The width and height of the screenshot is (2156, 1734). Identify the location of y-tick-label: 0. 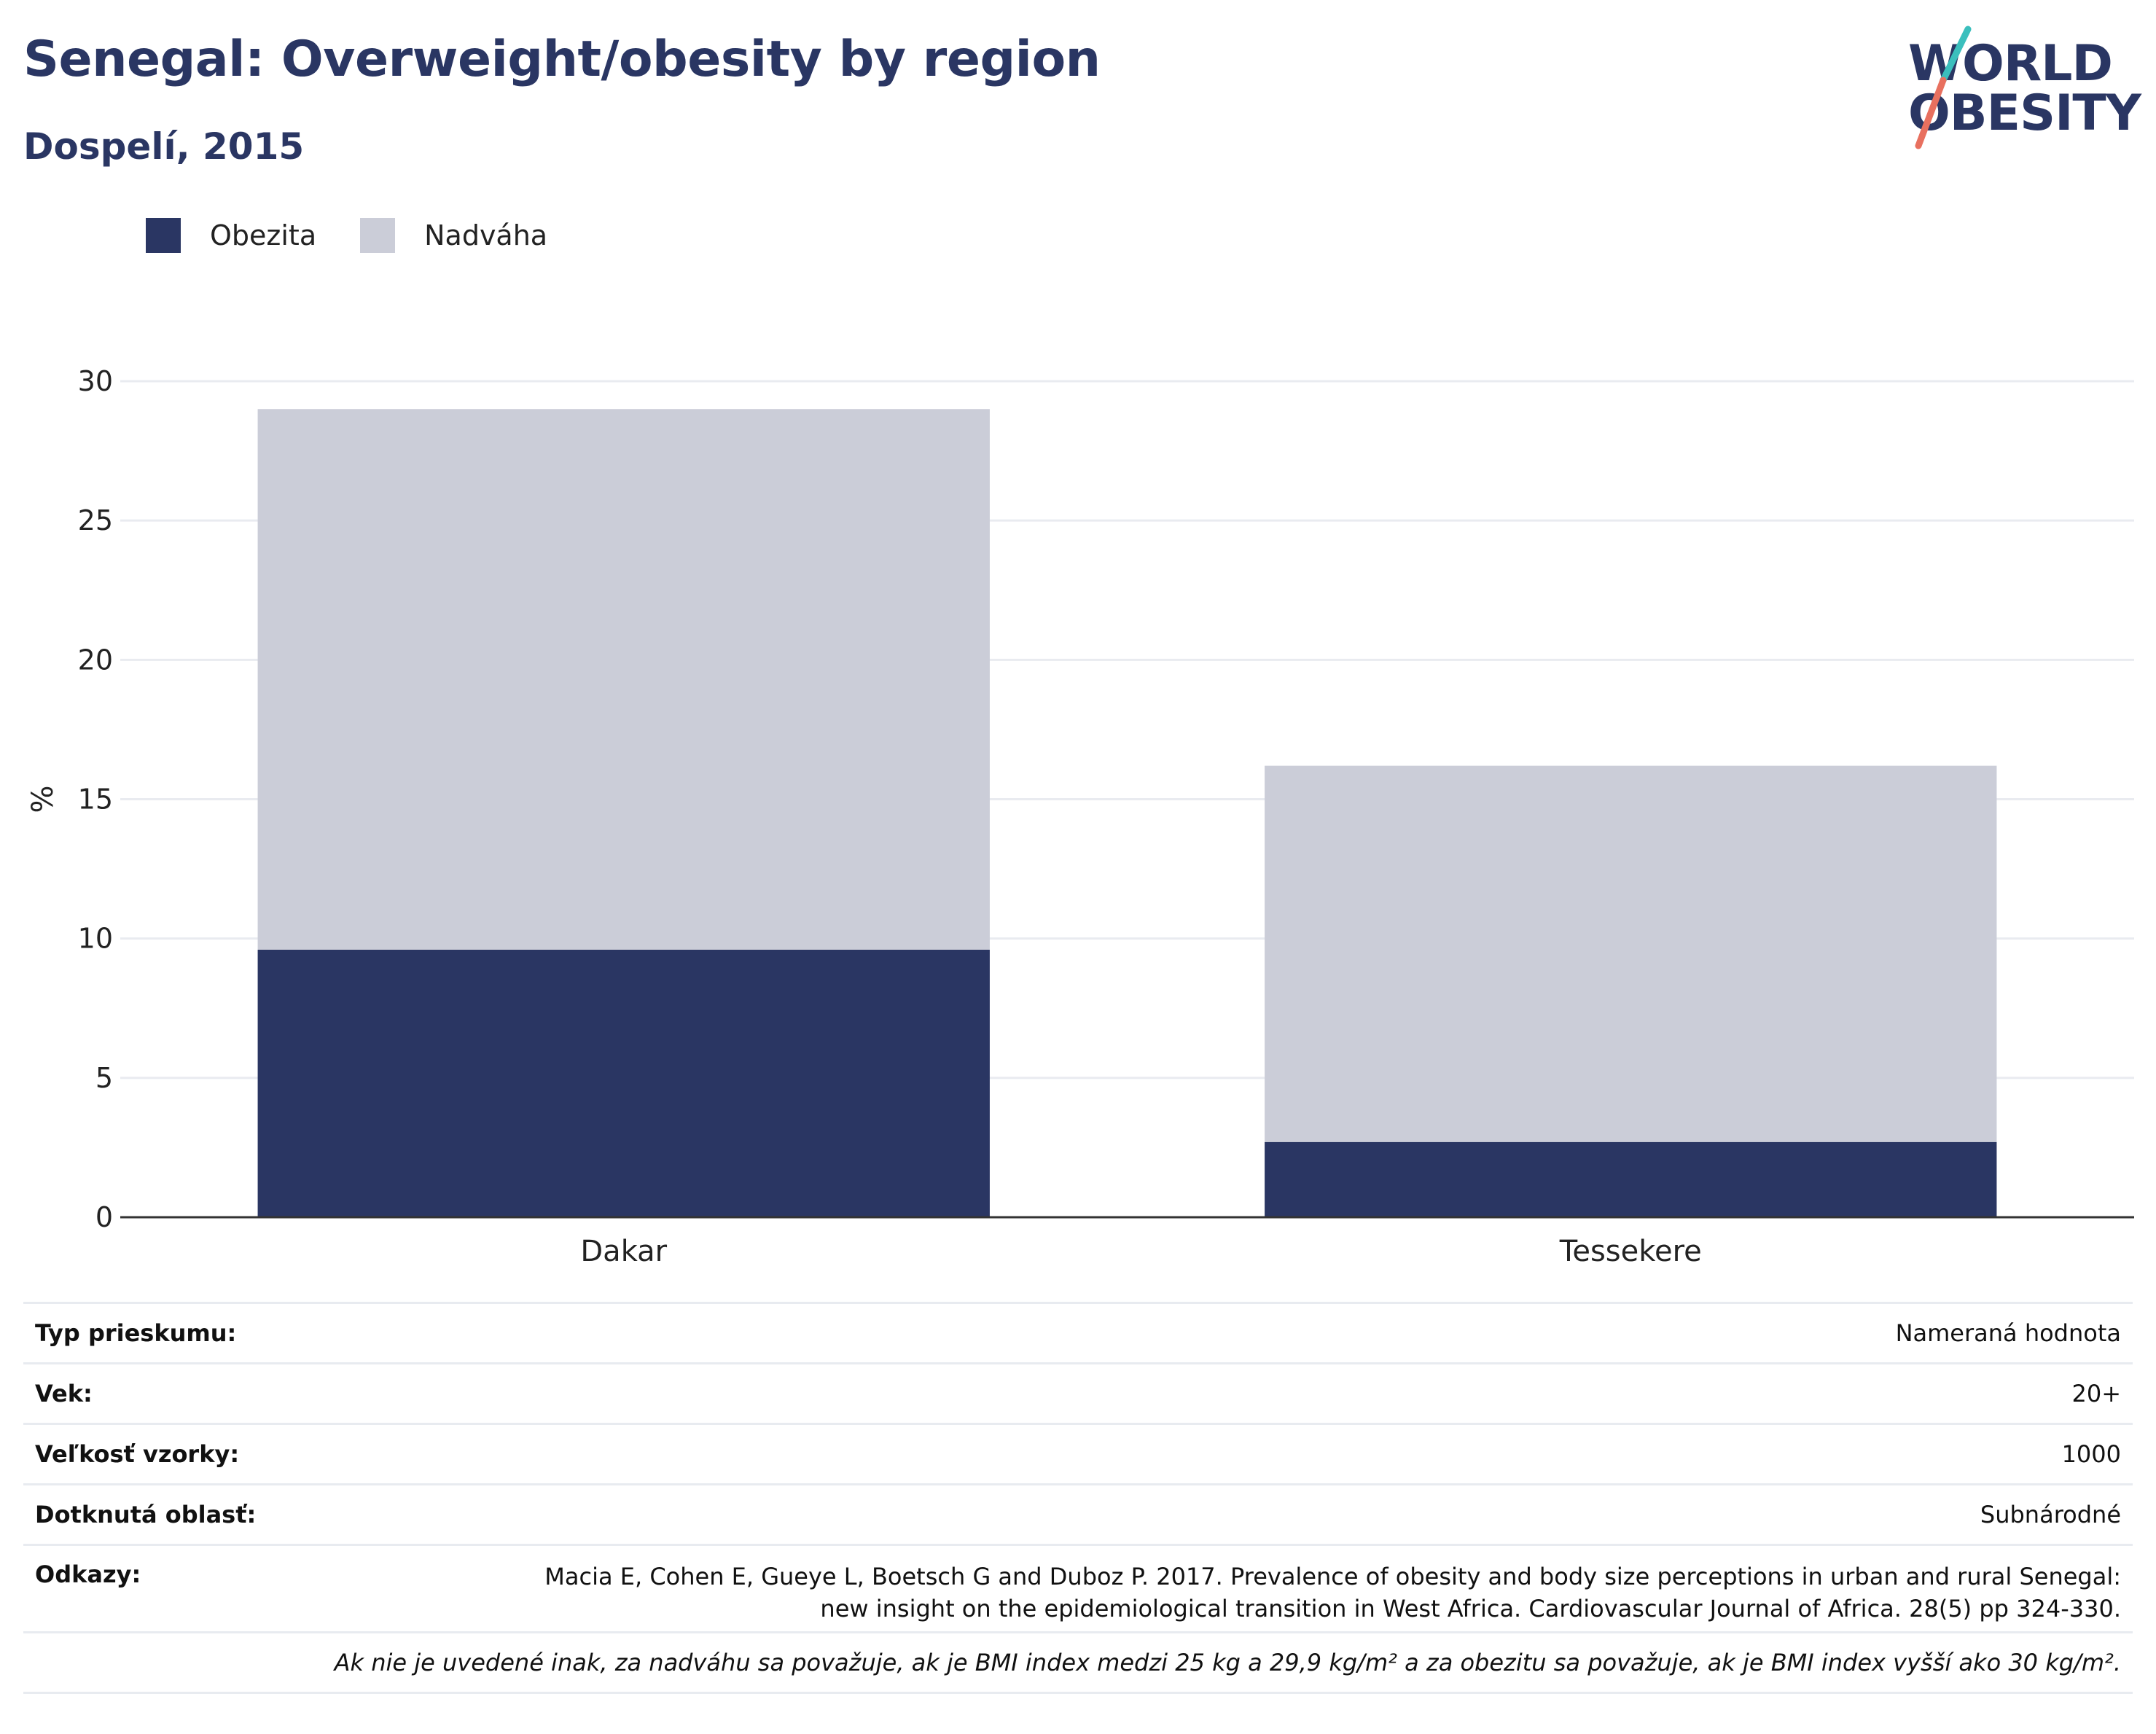
(104, 1217).